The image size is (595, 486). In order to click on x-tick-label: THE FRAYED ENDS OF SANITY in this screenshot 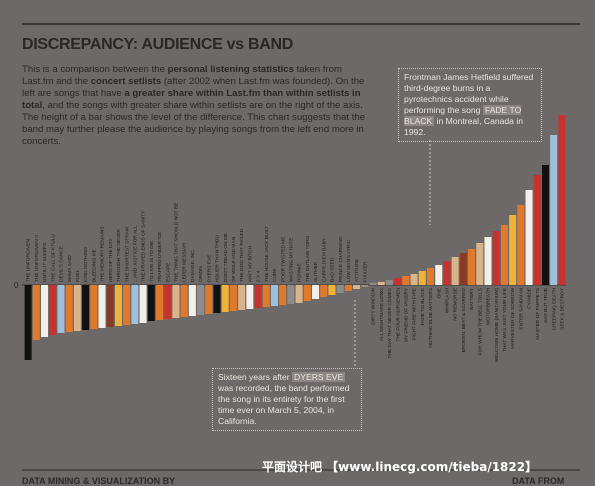, I will do `click(144, 246)`.